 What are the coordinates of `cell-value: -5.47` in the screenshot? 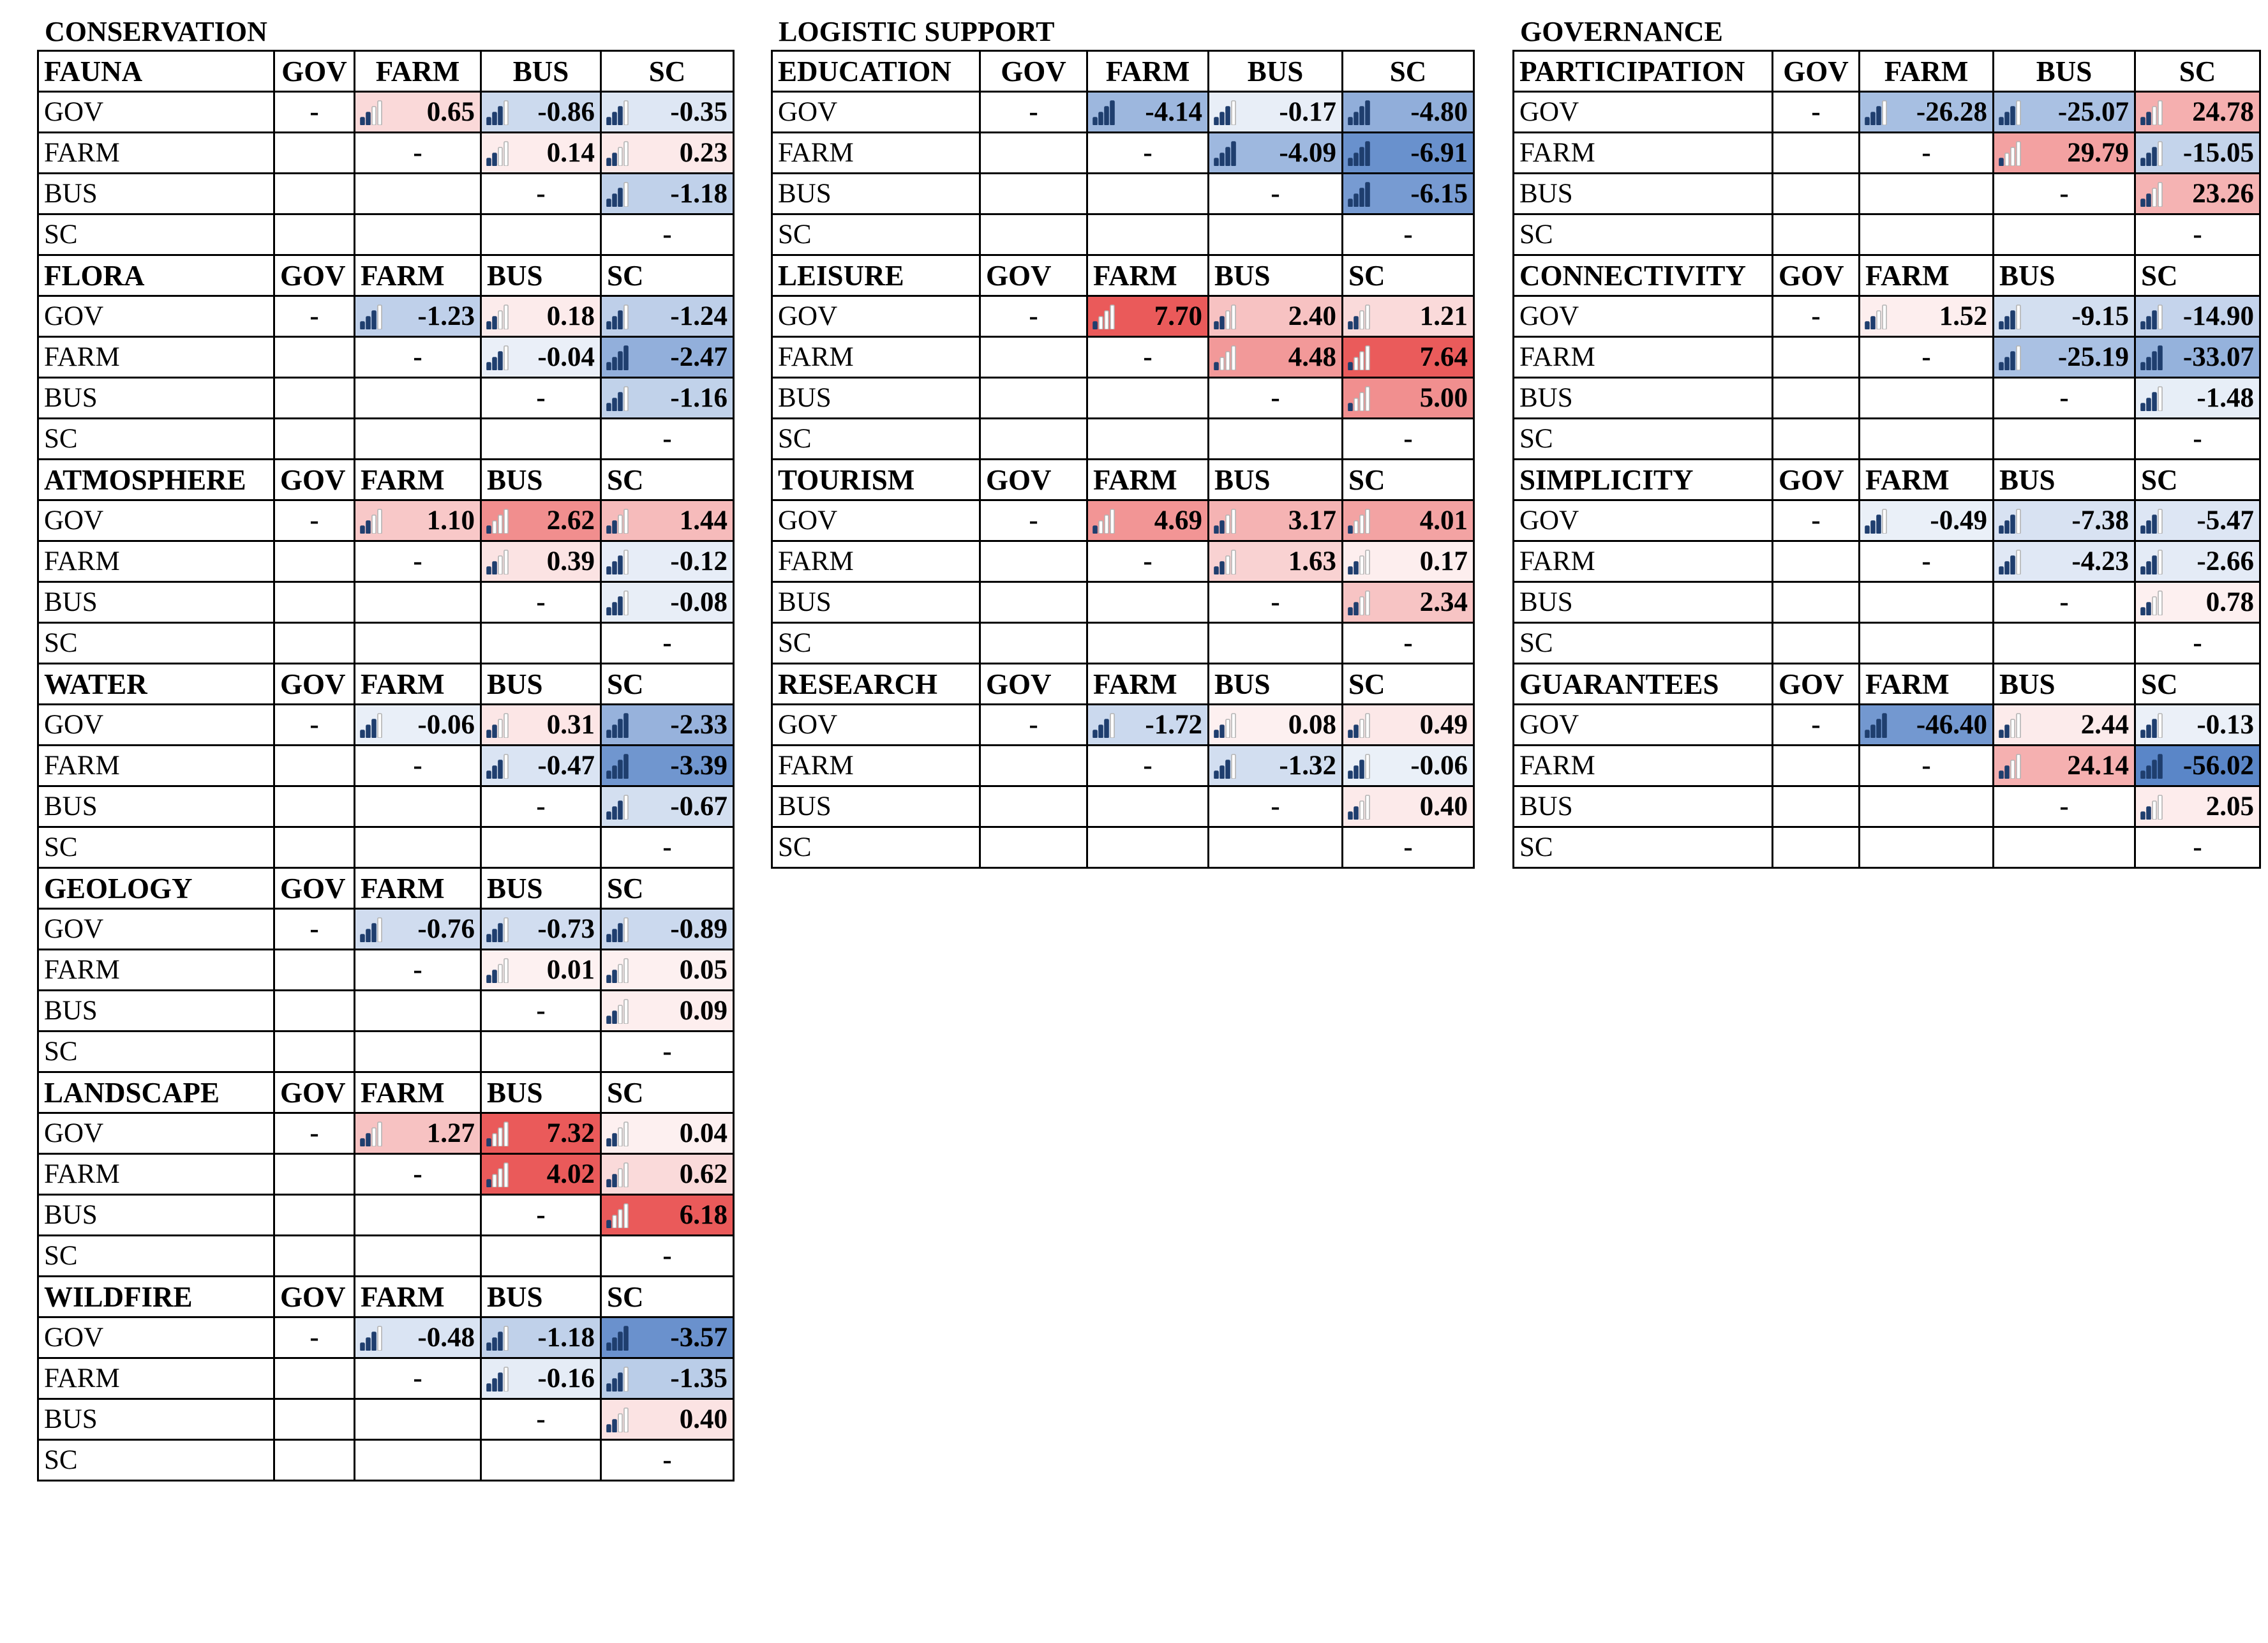 It's located at (2225, 521).